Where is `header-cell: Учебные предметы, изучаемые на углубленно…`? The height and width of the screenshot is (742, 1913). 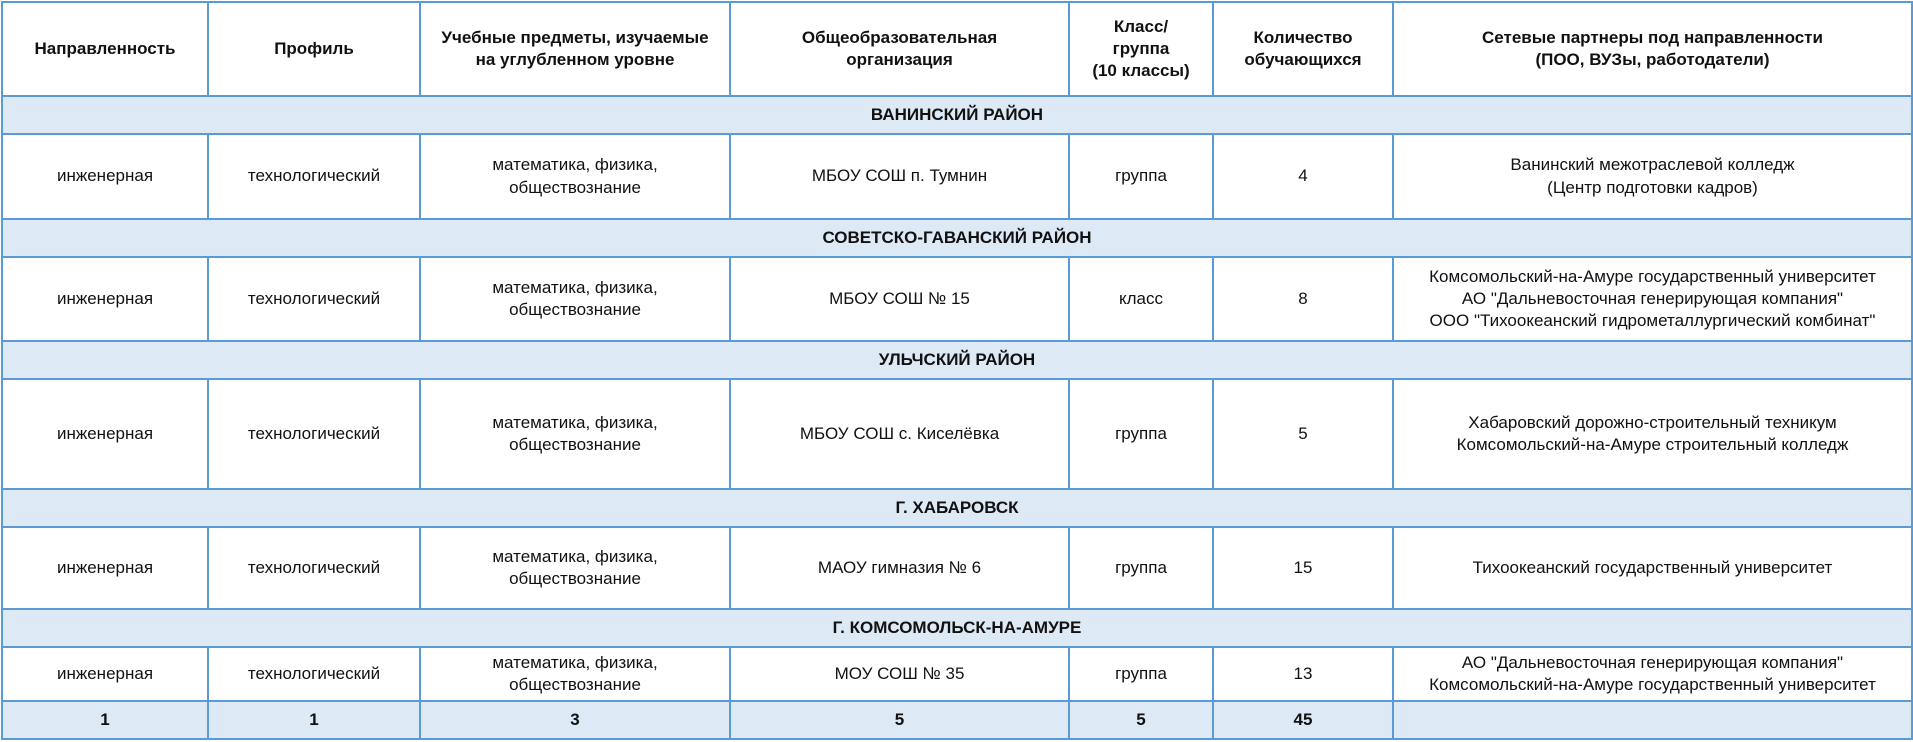
header-cell: Учебные предметы, изучаемые на углубленно… is located at coordinates (575, 49).